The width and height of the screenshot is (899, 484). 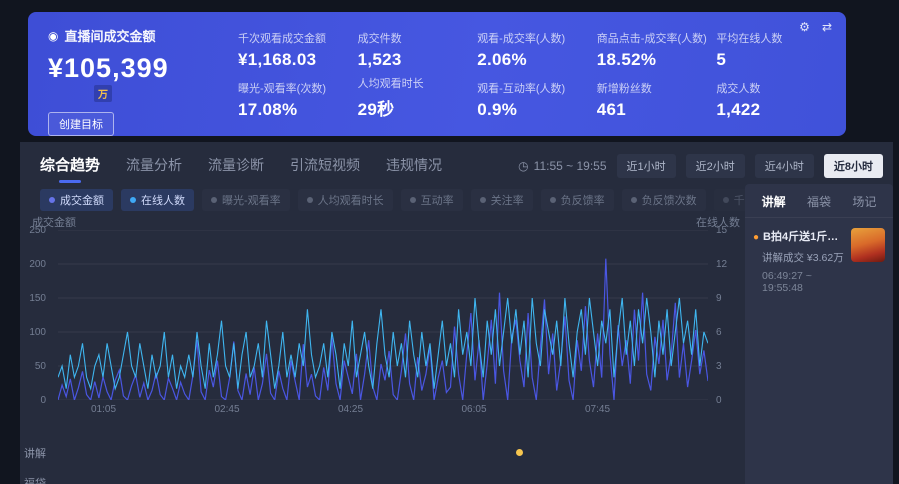 I want to click on metric-label: 千次观看成交金额, so click(x=282, y=39).